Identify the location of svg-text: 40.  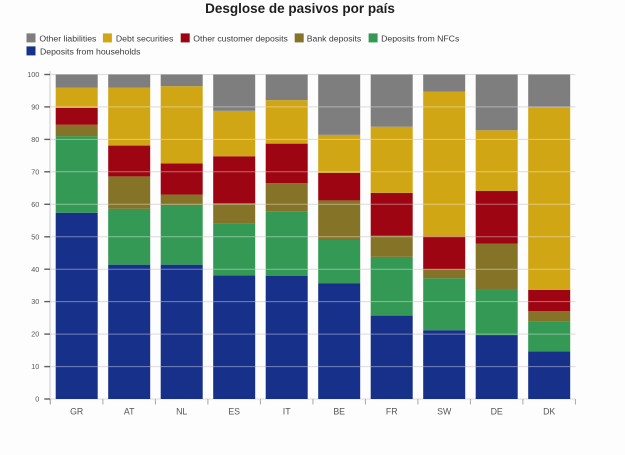
(35, 269).